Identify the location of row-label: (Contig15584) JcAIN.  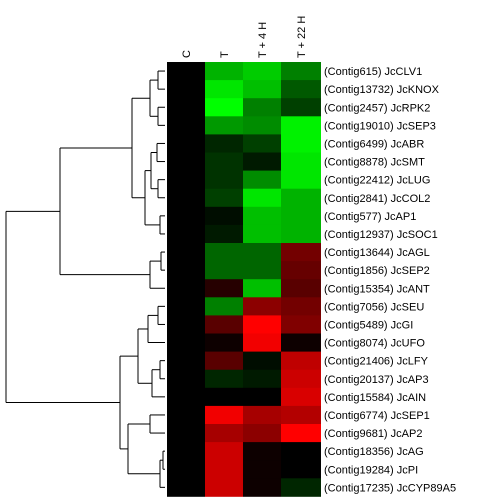
(375, 398).